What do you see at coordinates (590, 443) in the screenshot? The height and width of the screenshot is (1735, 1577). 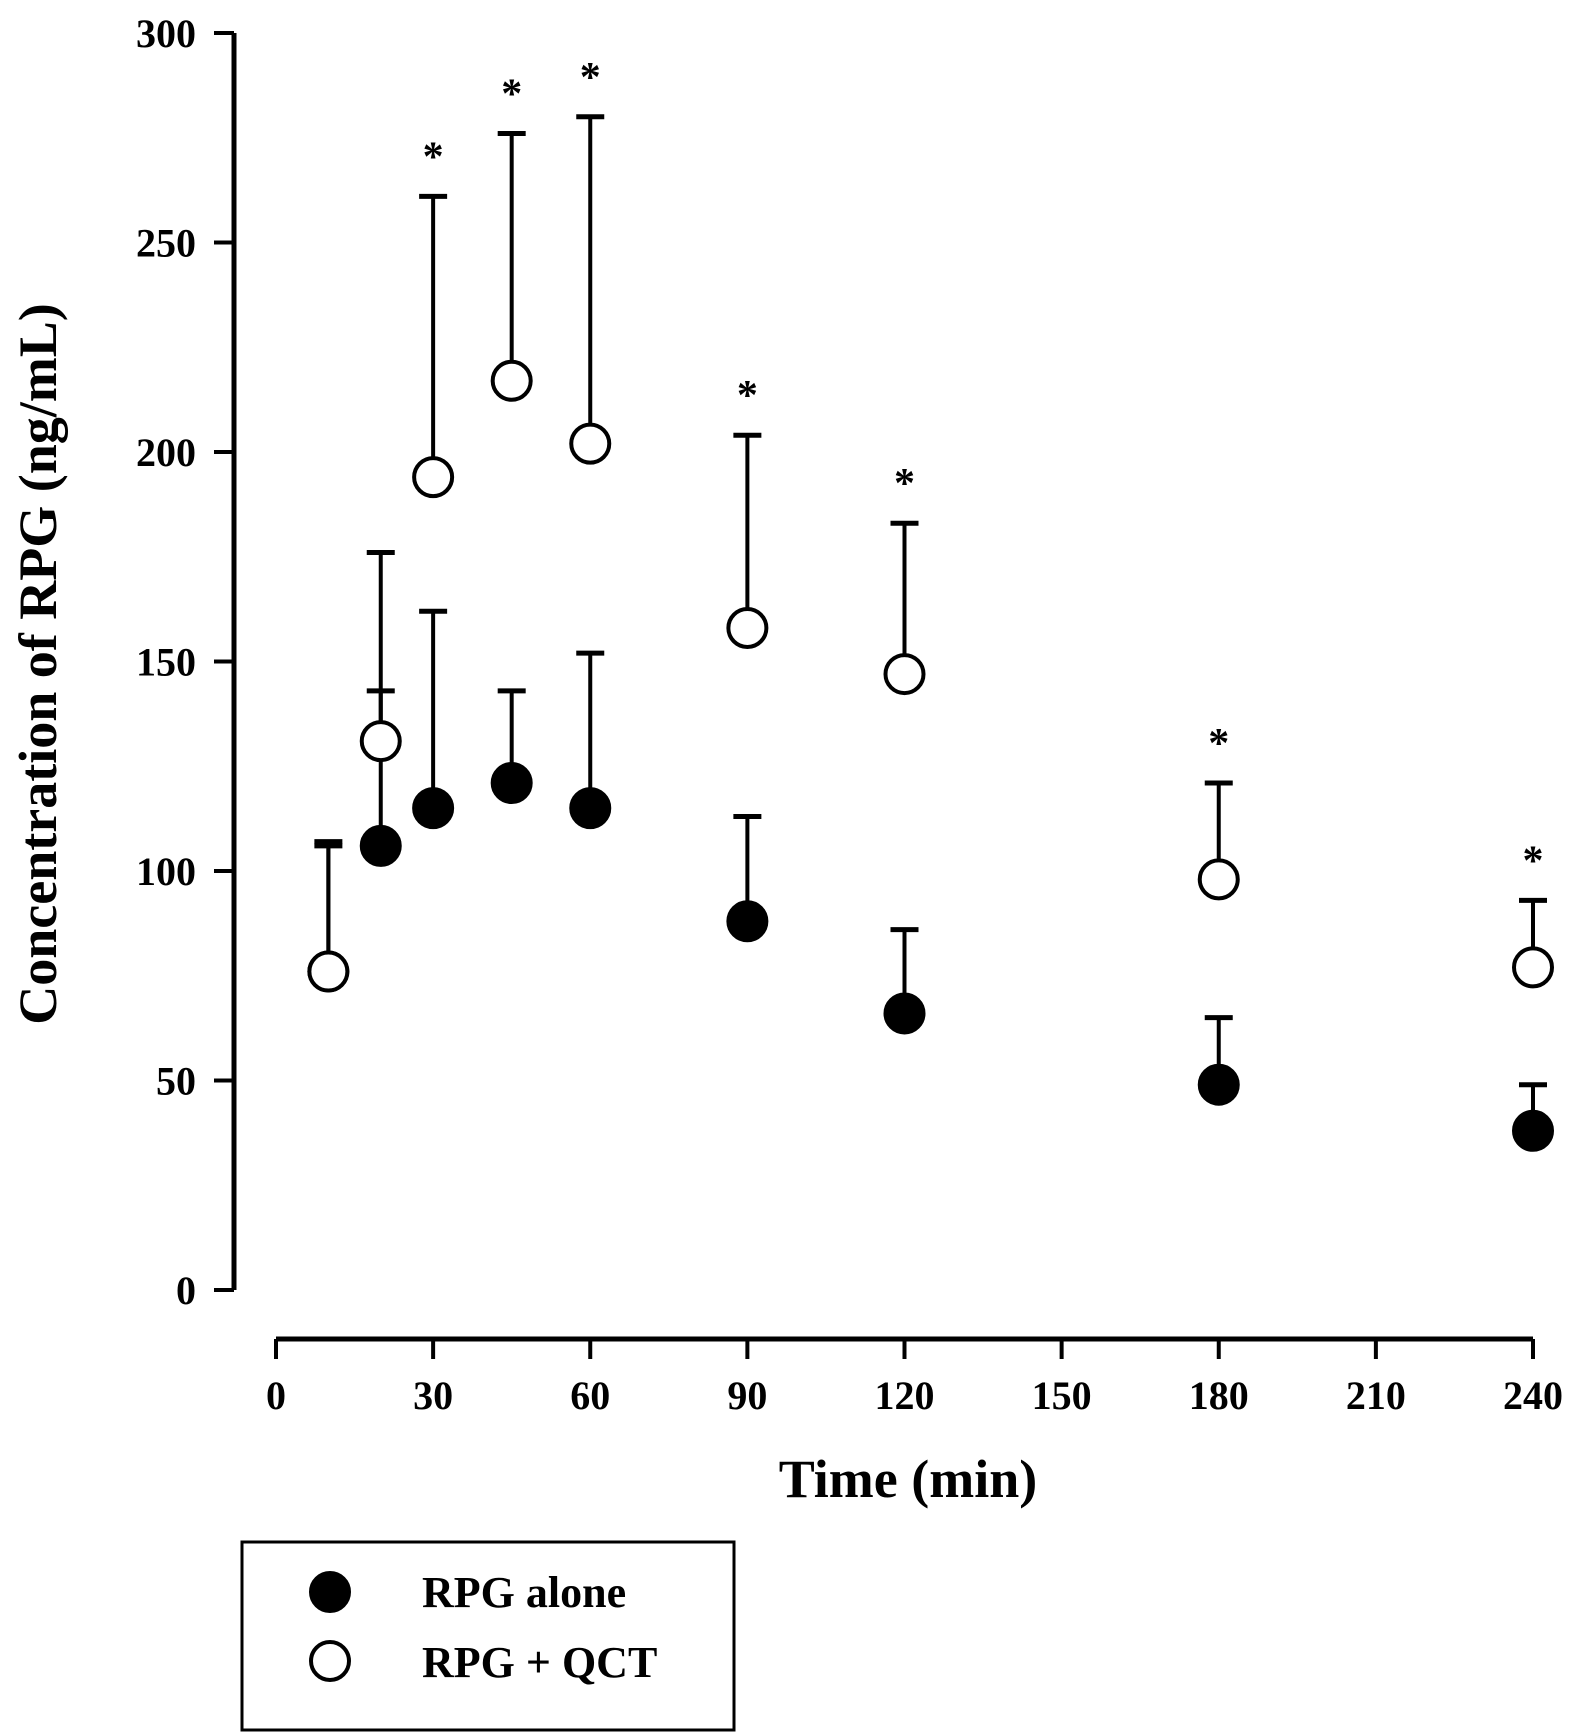 I see `marker-rpg-qct-t60` at bounding box center [590, 443].